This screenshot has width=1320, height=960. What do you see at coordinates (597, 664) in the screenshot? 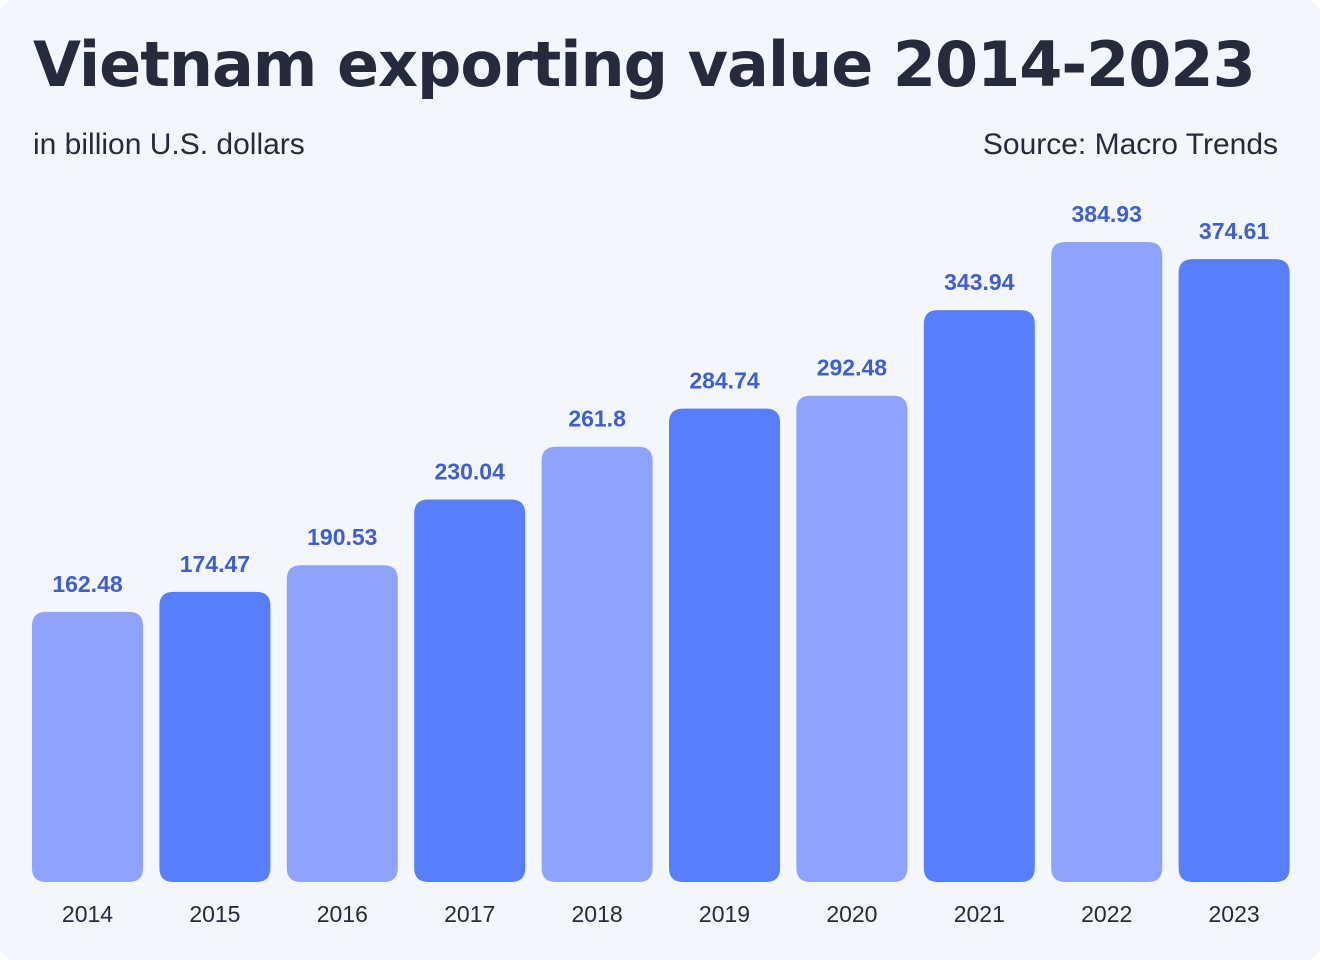
I see `bar-2018` at bounding box center [597, 664].